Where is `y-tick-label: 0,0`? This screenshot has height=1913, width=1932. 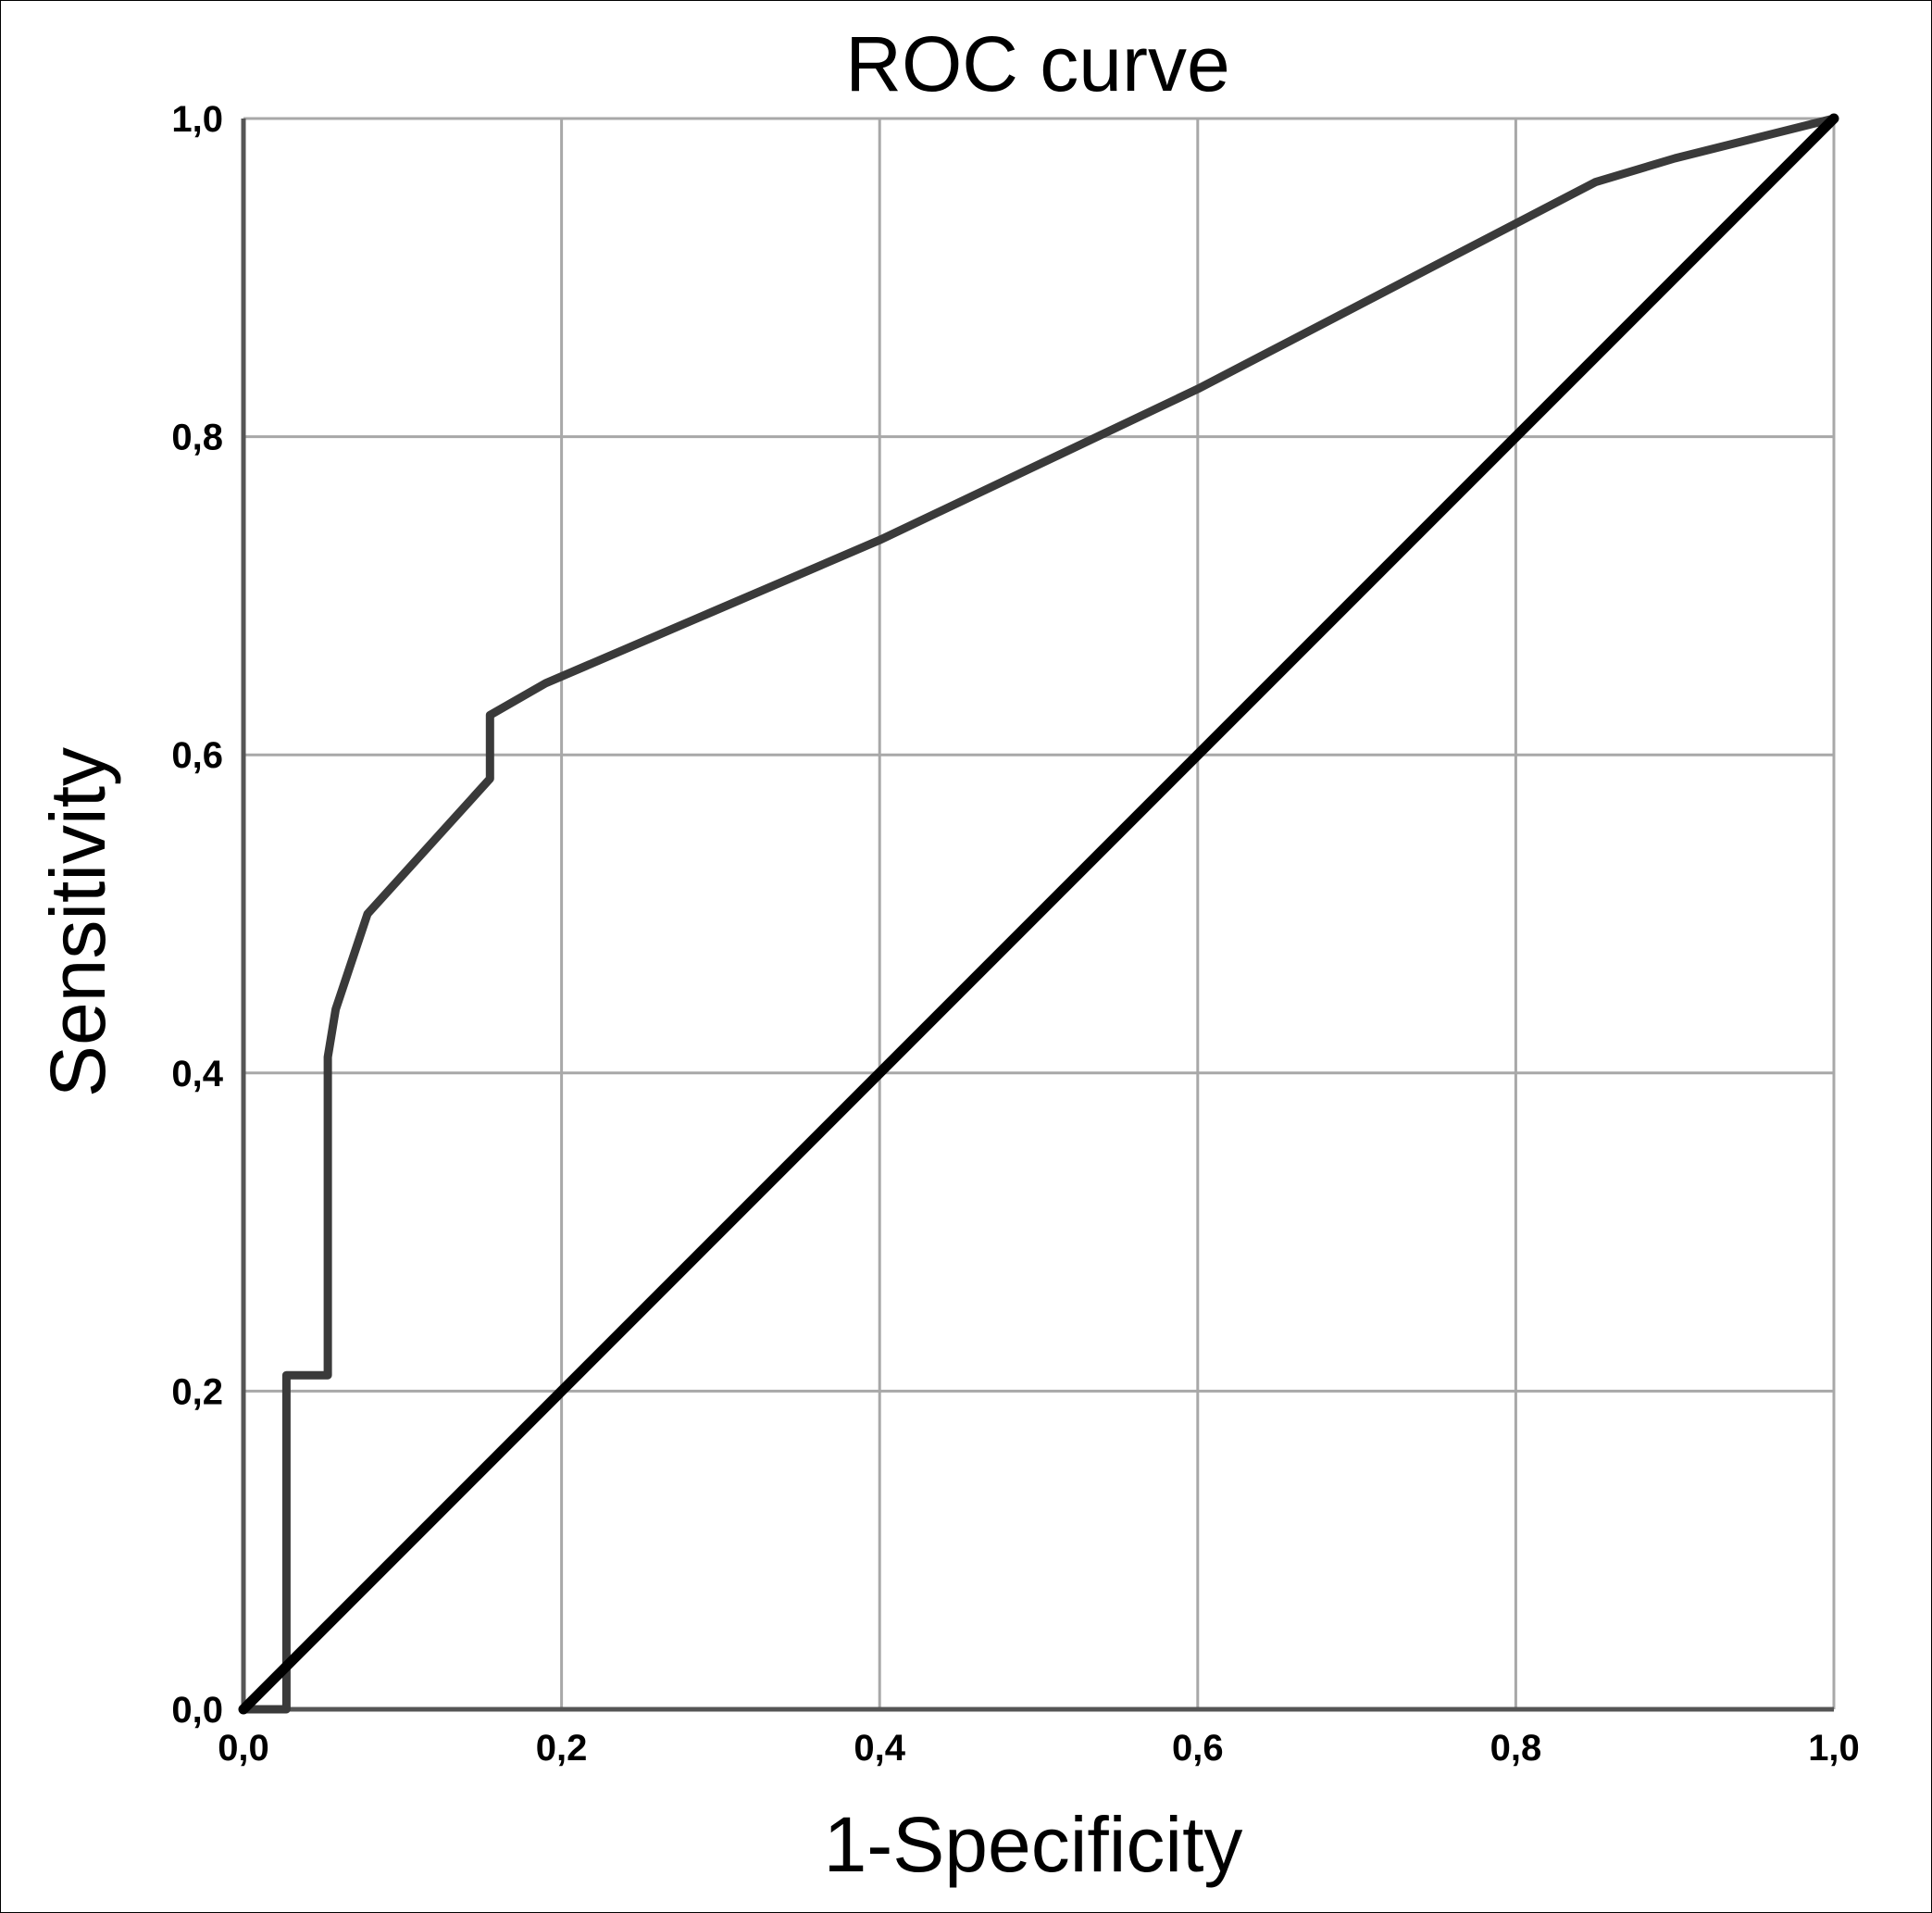 y-tick-label: 0,0 is located at coordinates (197, 1711).